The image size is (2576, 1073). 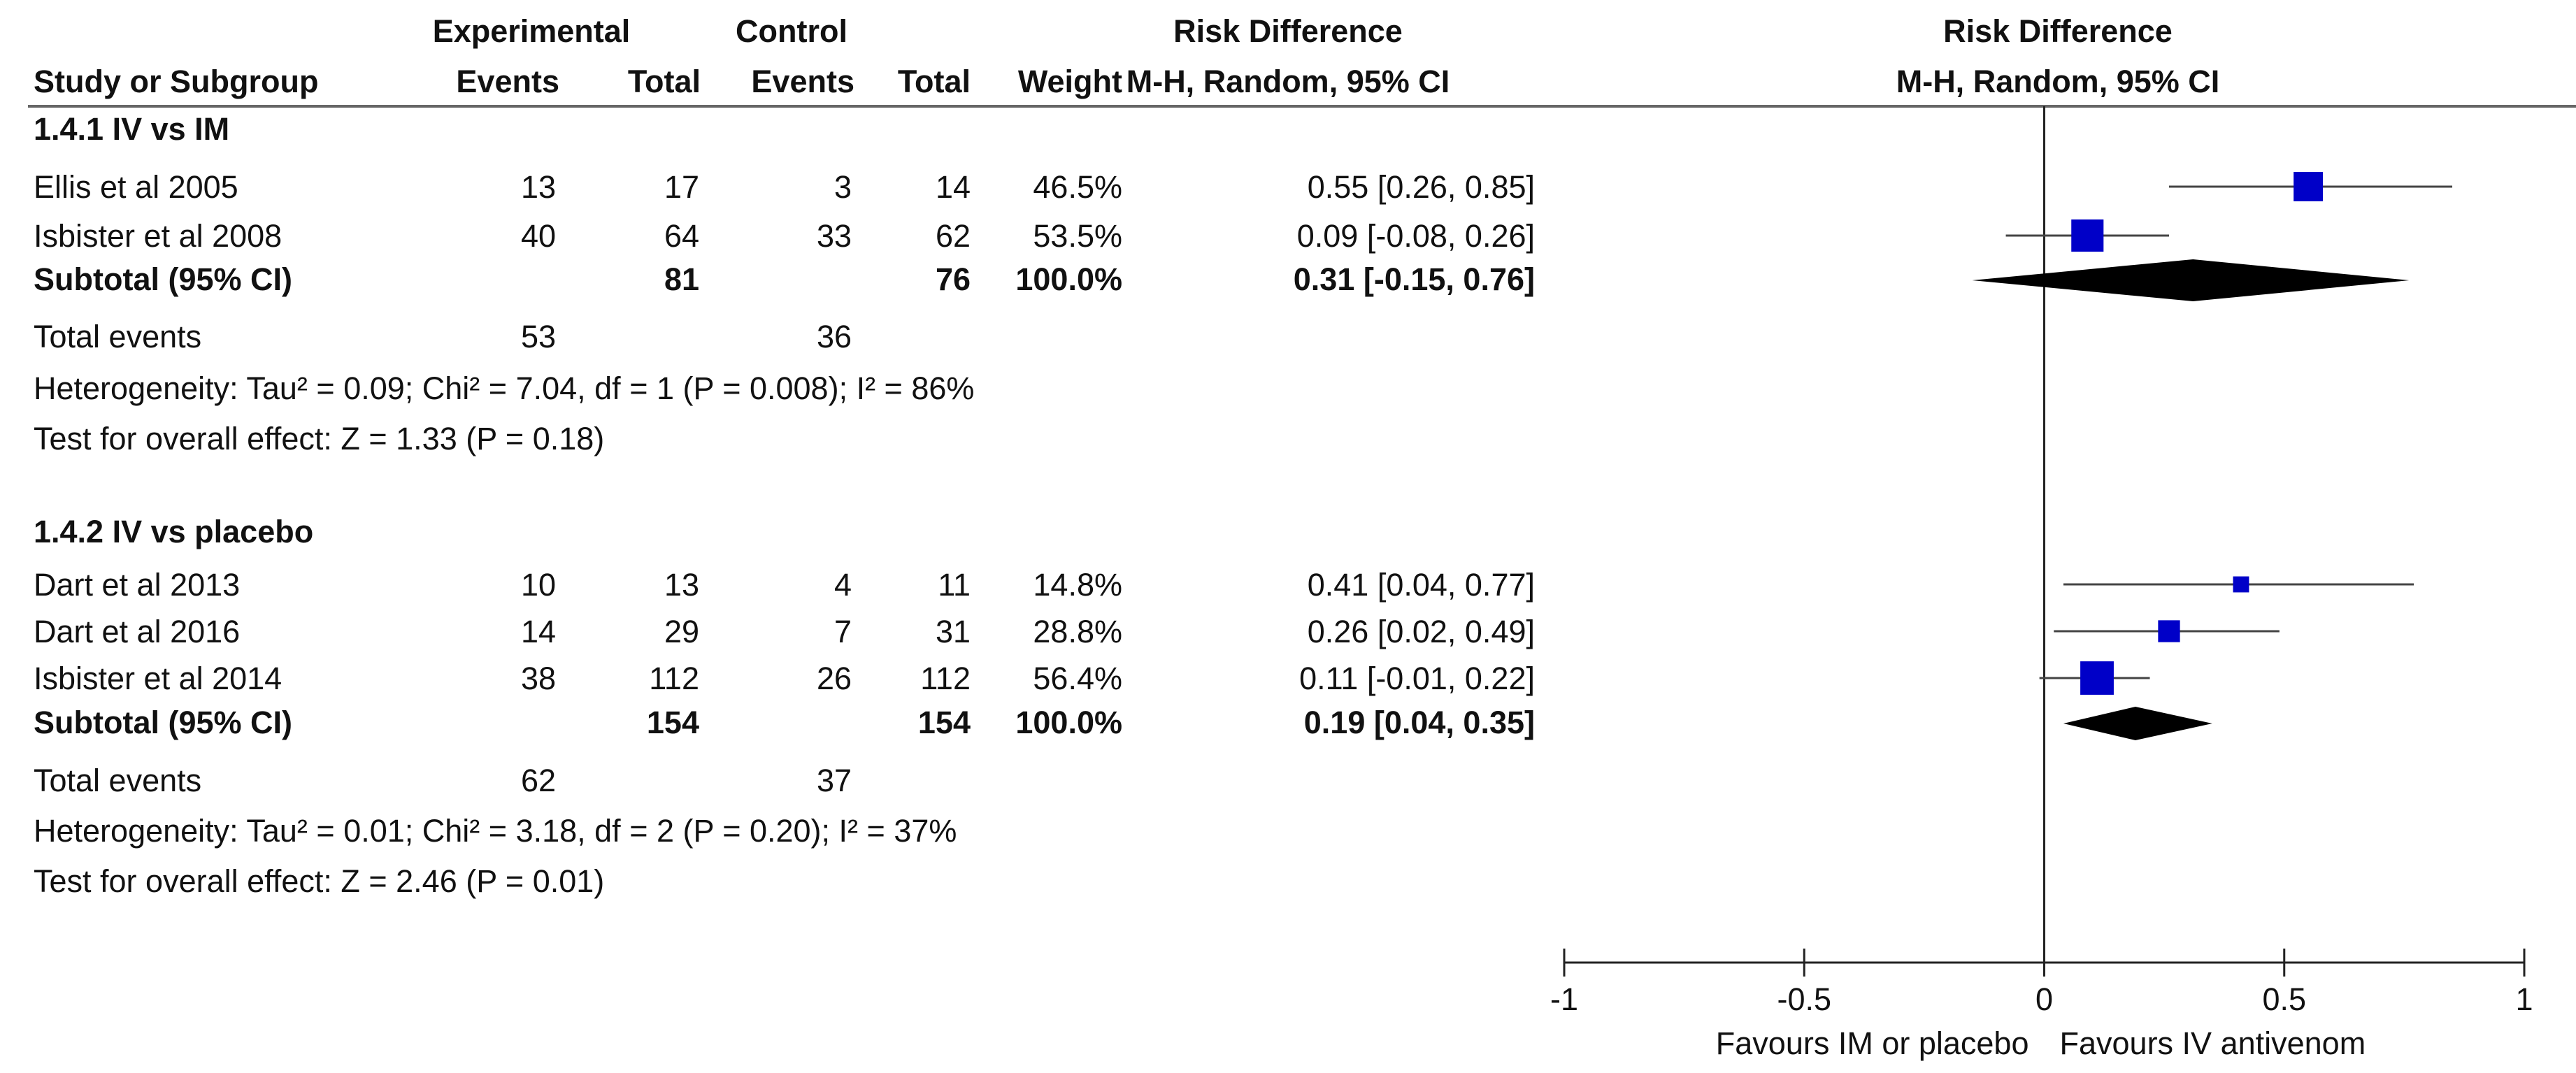 What do you see at coordinates (538, 187) in the screenshot?
I see `exp-events: 13` at bounding box center [538, 187].